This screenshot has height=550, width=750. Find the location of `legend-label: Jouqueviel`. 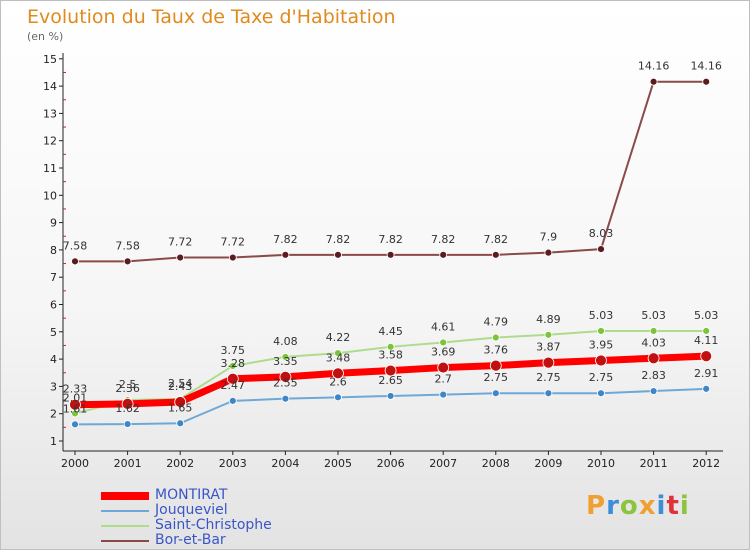

legend-label: Jouqueviel is located at coordinates (191, 510).